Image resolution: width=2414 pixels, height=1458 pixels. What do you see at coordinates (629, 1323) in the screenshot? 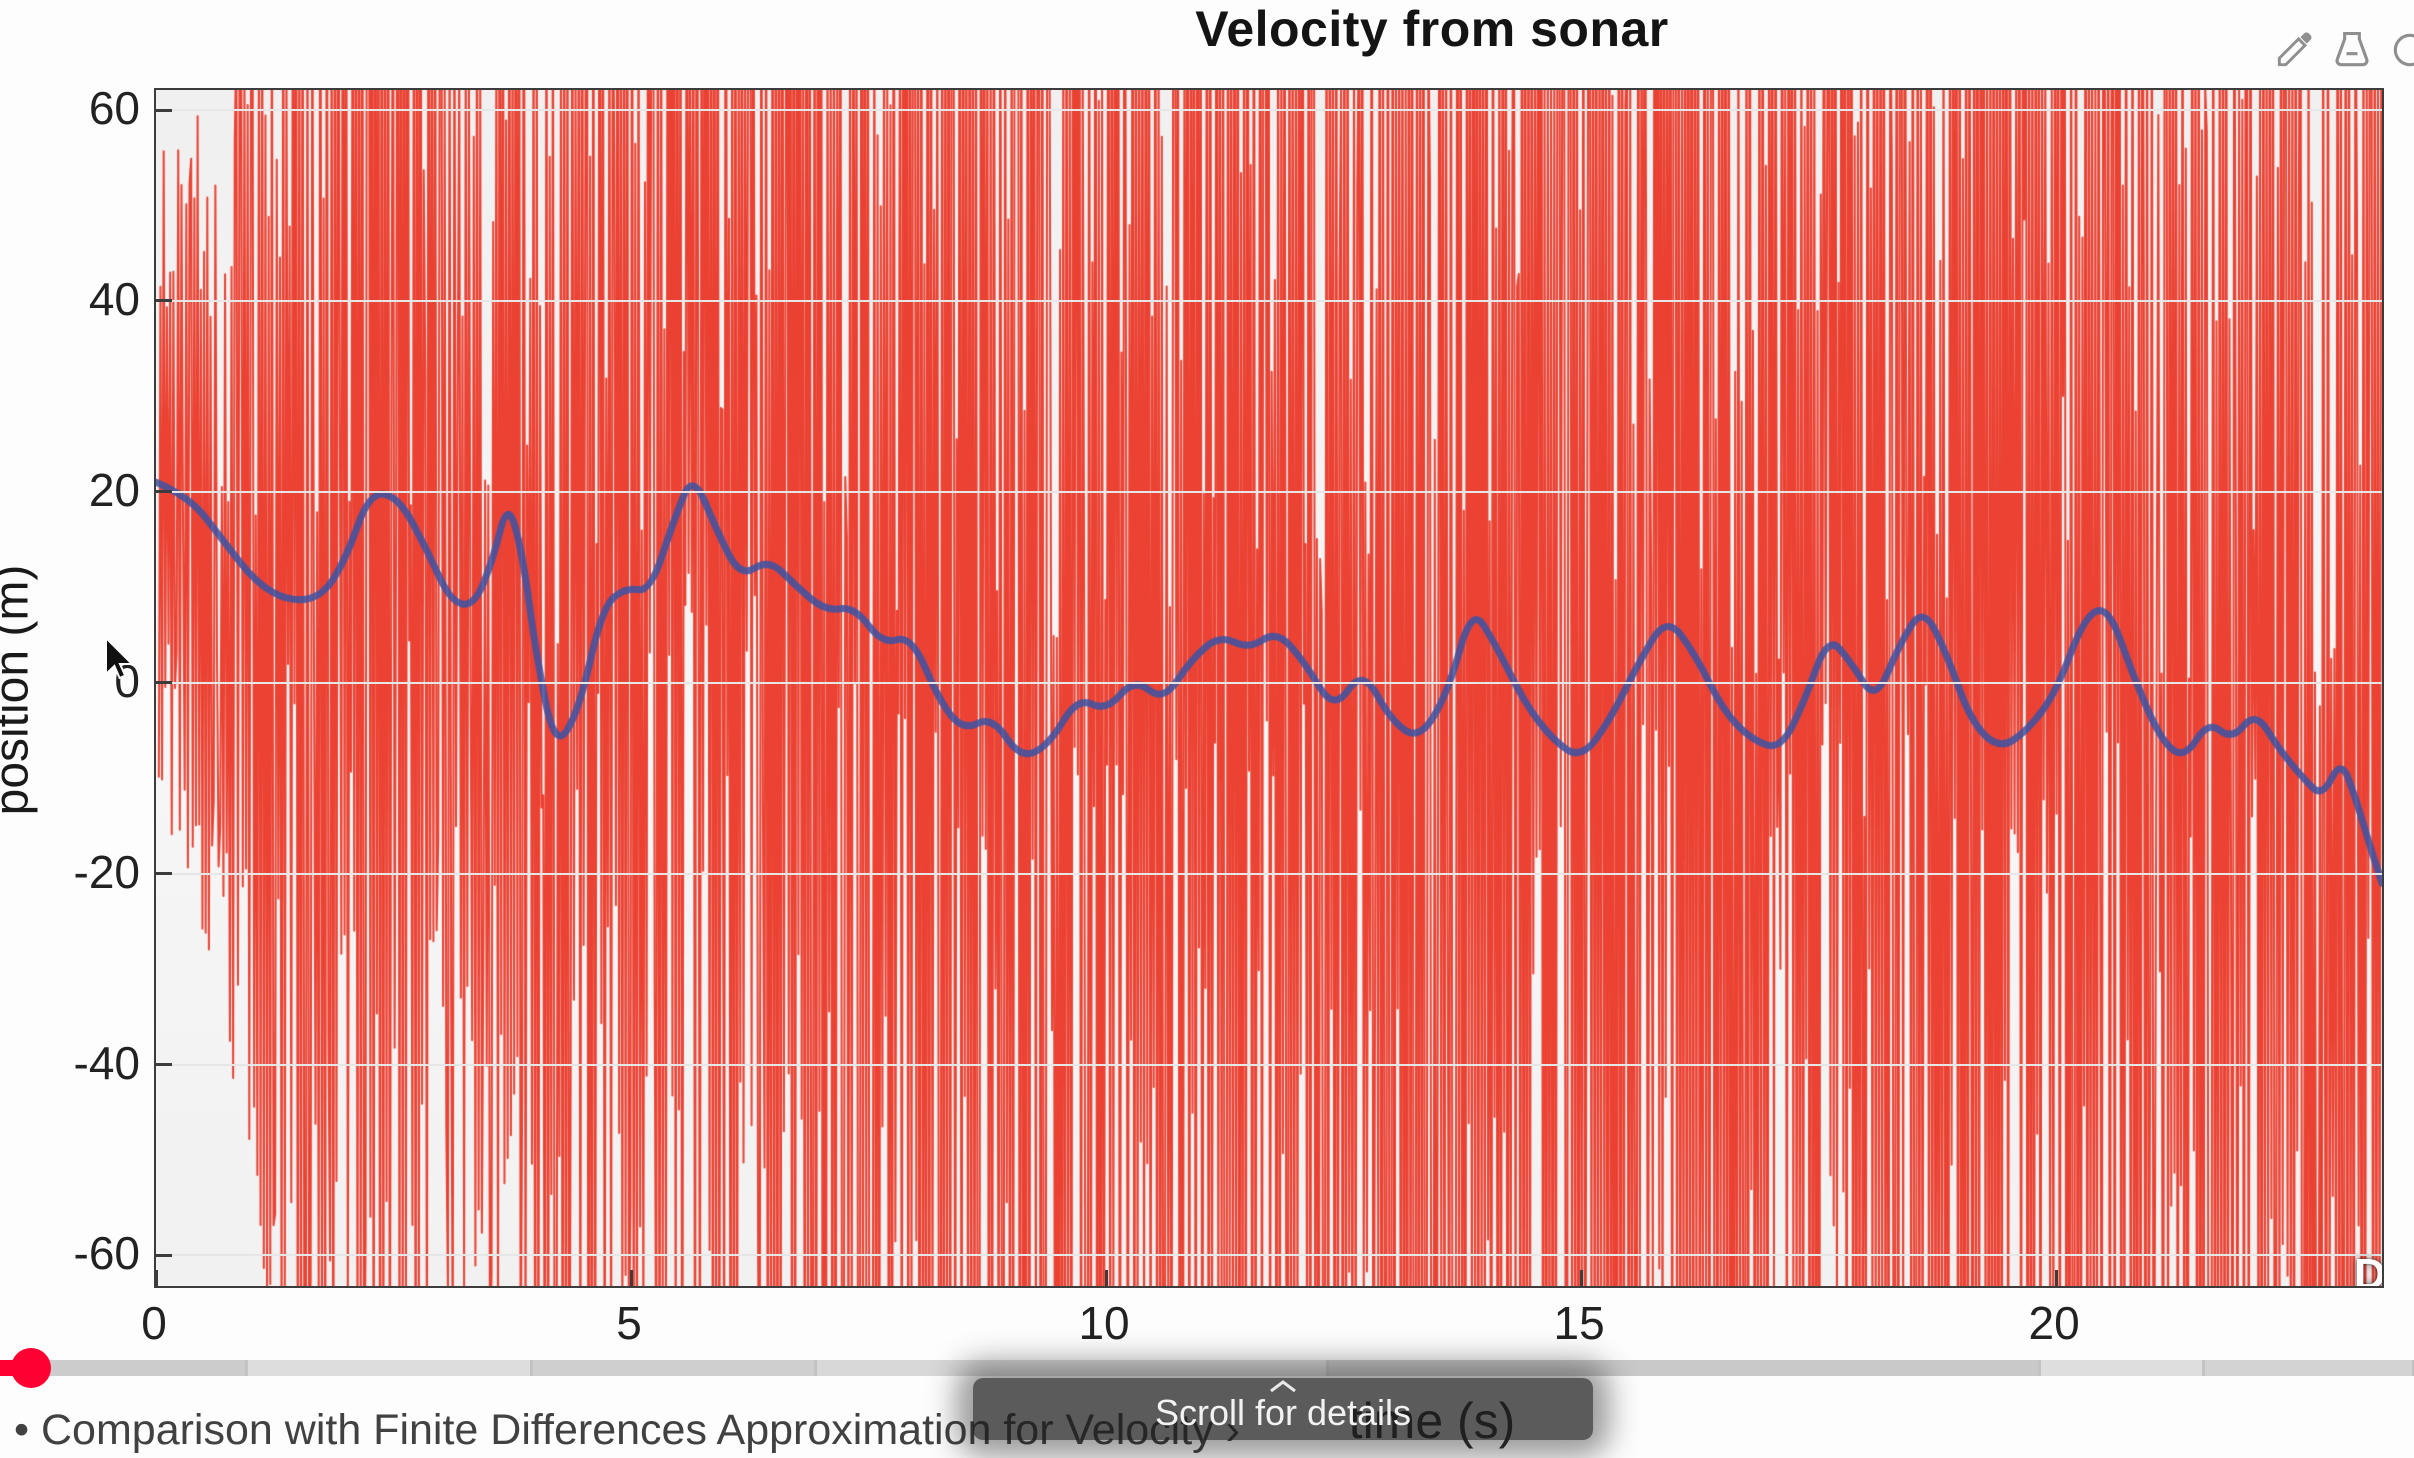
I see `x-tick-label: 5` at bounding box center [629, 1323].